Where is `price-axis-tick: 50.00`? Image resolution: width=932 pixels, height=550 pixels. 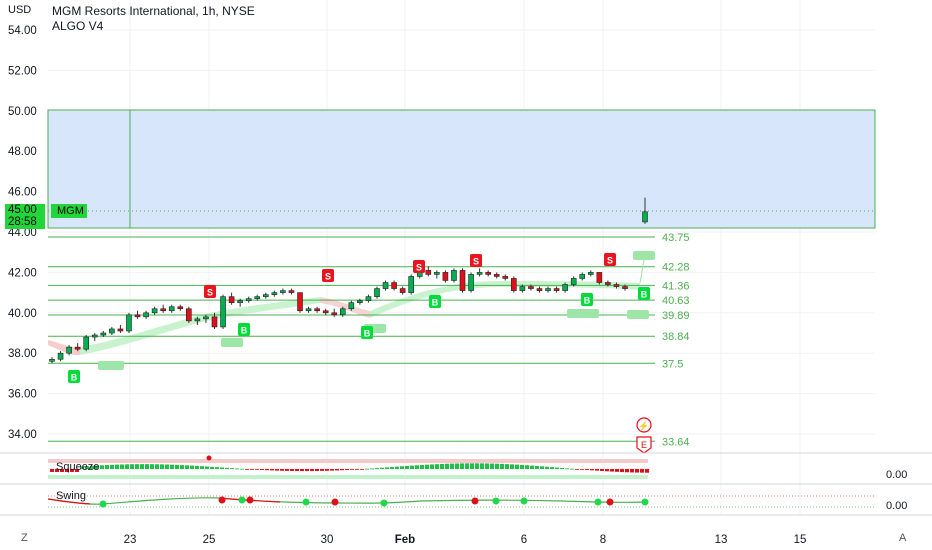
price-axis-tick: 50.00 is located at coordinates (22, 112).